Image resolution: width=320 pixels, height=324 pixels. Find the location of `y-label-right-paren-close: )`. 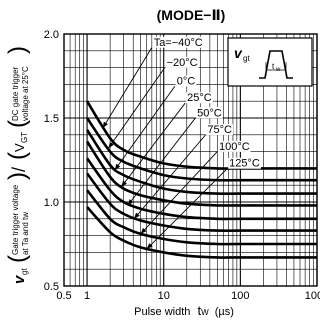

y-label-right-paren-close: ) is located at coordinates (17, 50).